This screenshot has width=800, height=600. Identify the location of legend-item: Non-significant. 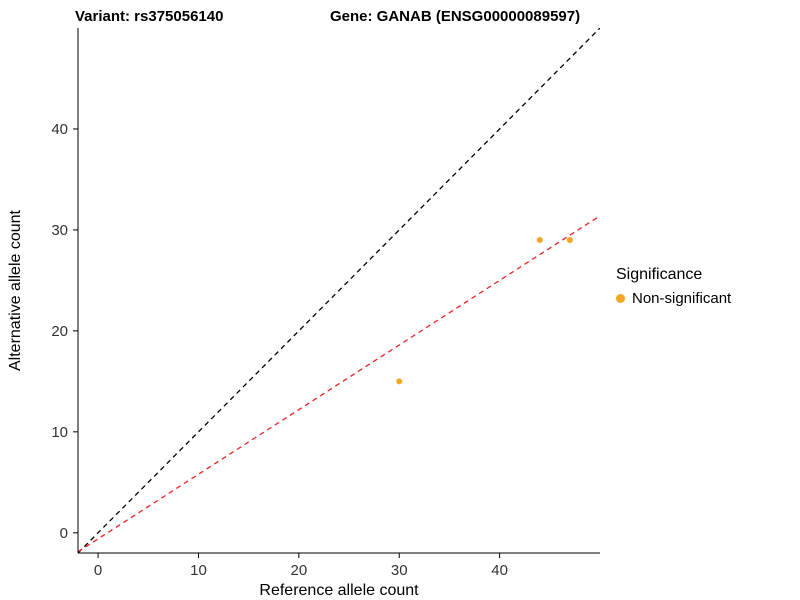
(673, 298).